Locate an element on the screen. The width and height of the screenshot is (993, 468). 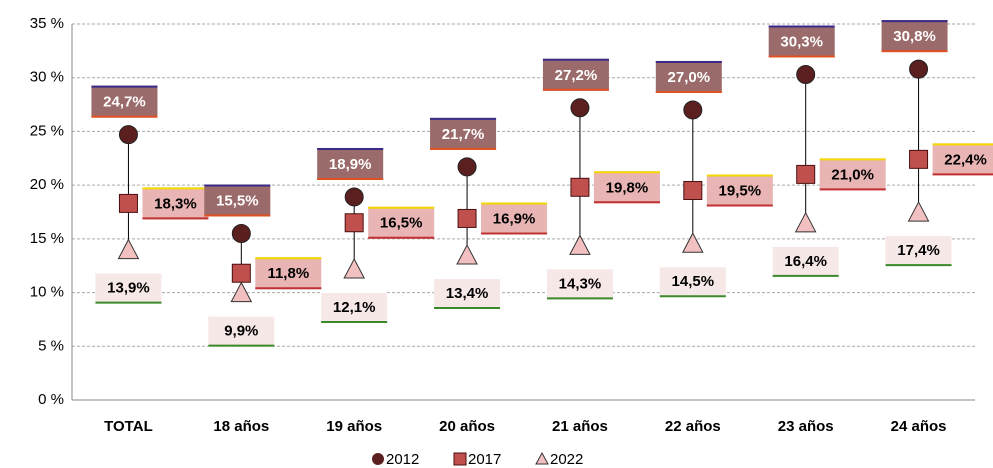
data-label: 24,7% is located at coordinates (124, 102).